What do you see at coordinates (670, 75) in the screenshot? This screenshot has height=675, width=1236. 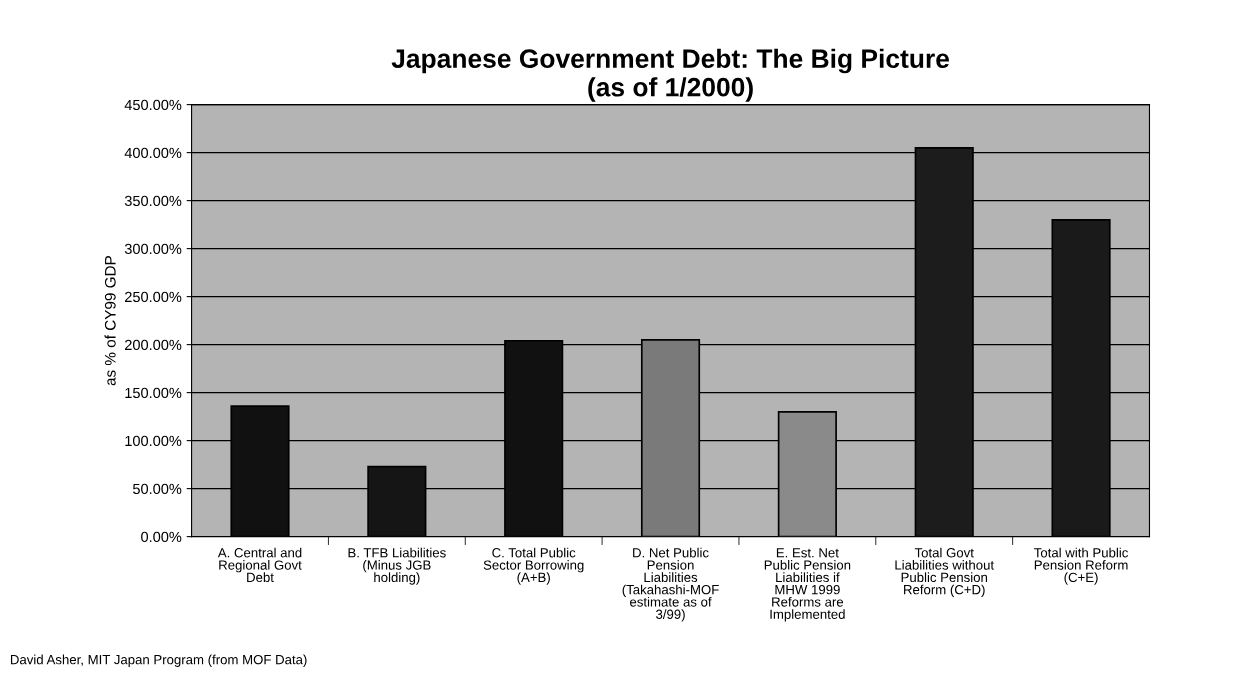 I see `chart-title: Japanese Government Debt: The Big Picture (as of 1/2000)` at bounding box center [670, 75].